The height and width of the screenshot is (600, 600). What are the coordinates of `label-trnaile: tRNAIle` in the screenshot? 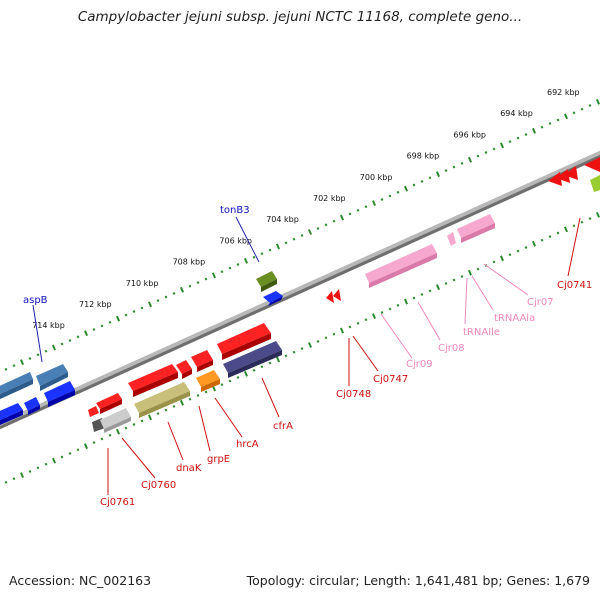 It's located at (481, 332).